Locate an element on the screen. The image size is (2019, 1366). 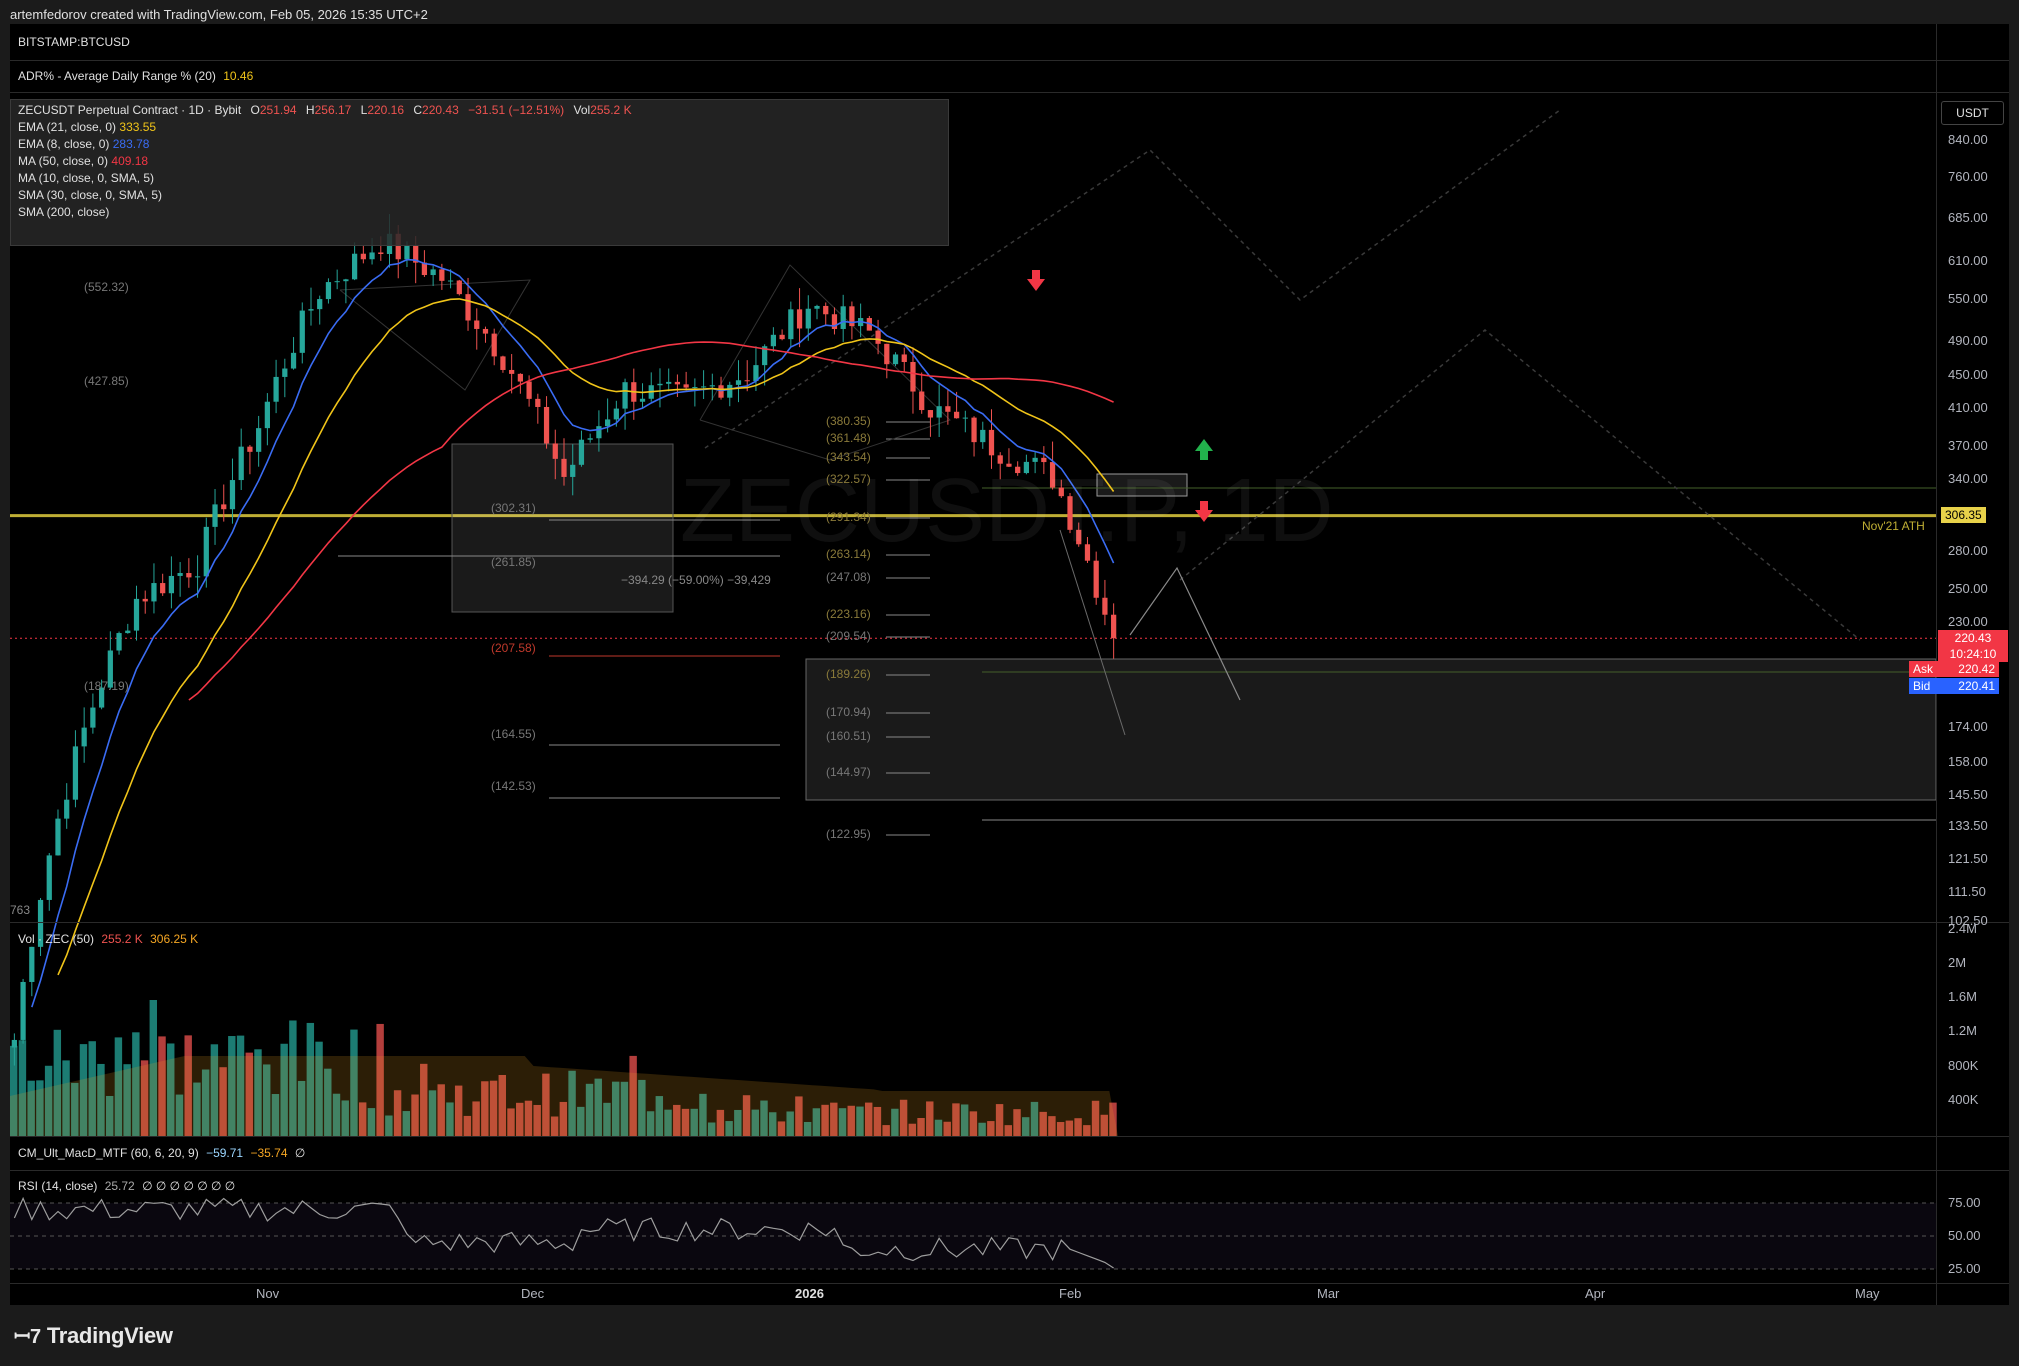
pane-divider-rsi is located at coordinates (1009, 1170).